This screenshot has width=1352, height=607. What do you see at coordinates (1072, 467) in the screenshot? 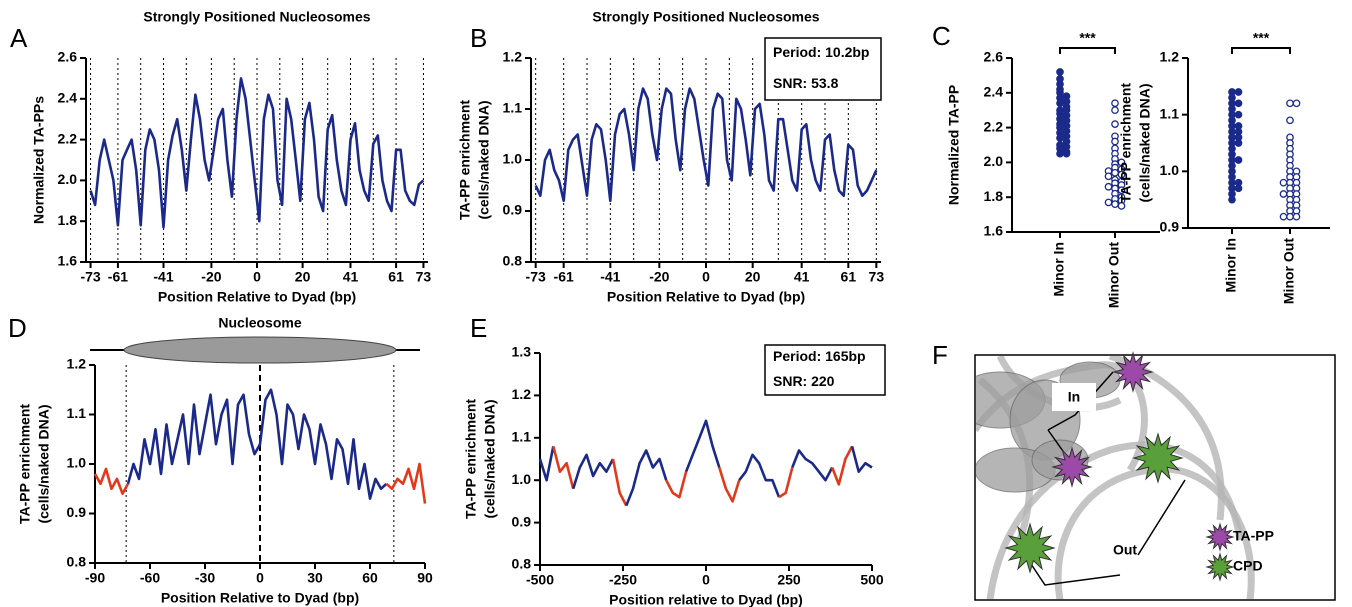
I see `ta-pp-site` at bounding box center [1072, 467].